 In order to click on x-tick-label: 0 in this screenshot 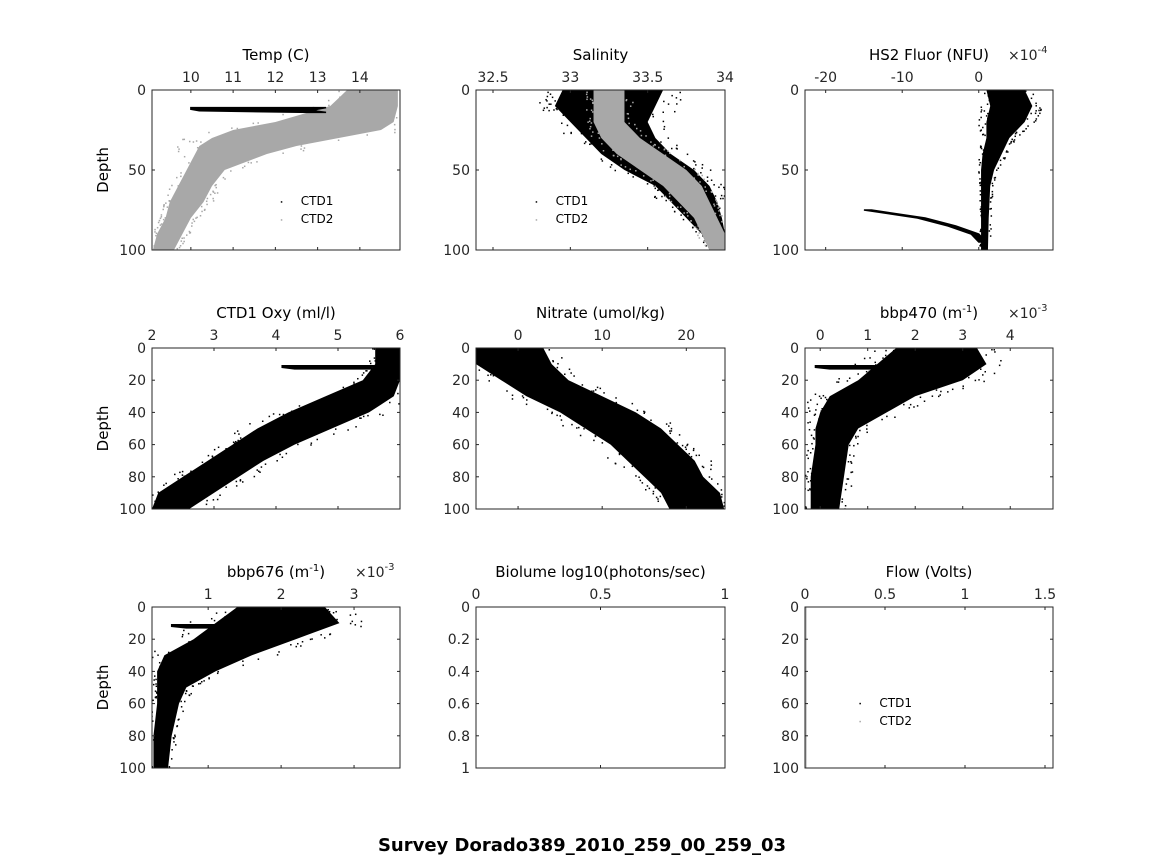, I will do `click(820, 336)`.